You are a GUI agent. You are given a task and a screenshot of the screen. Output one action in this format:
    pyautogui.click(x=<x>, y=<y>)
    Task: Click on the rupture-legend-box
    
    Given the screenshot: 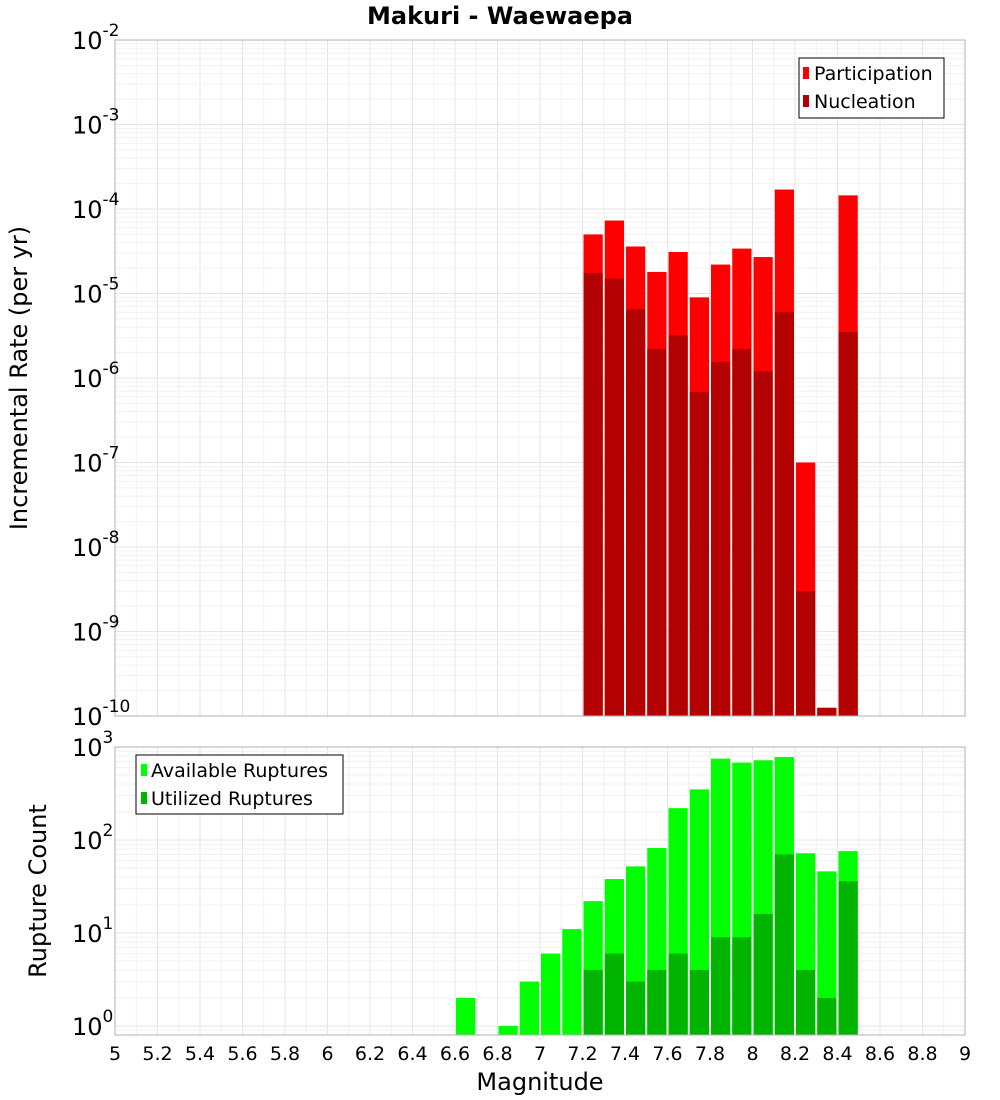 What is the action you would take?
    pyautogui.click(x=239, y=784)
    